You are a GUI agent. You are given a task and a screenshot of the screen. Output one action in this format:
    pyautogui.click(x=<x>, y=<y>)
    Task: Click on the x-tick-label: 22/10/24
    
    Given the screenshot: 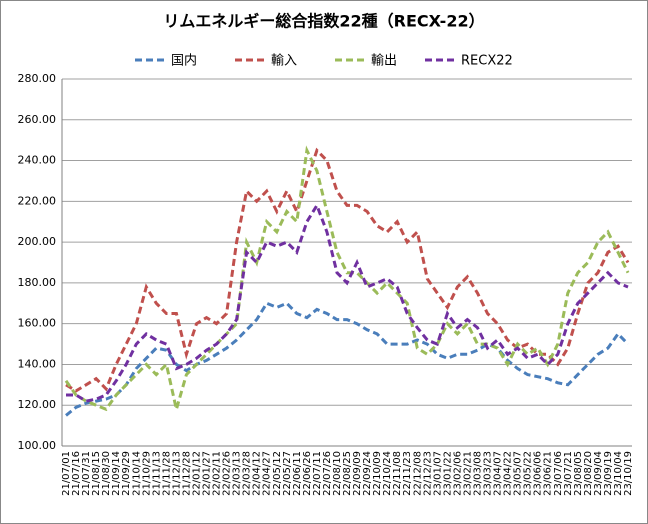 What is the action you would take?
    pyautogui.click(x=387, y=473)
    